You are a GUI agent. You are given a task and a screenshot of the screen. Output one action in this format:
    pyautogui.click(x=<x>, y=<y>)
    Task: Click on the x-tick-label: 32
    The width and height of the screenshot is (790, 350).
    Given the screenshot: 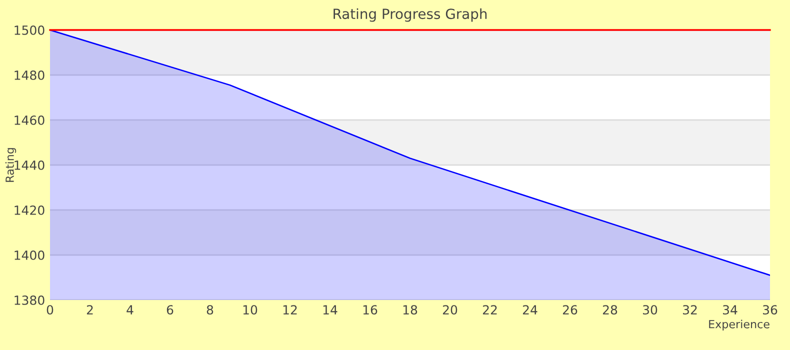 What is the action you would take?
    pyautogui.click(x=690, y=310)
    